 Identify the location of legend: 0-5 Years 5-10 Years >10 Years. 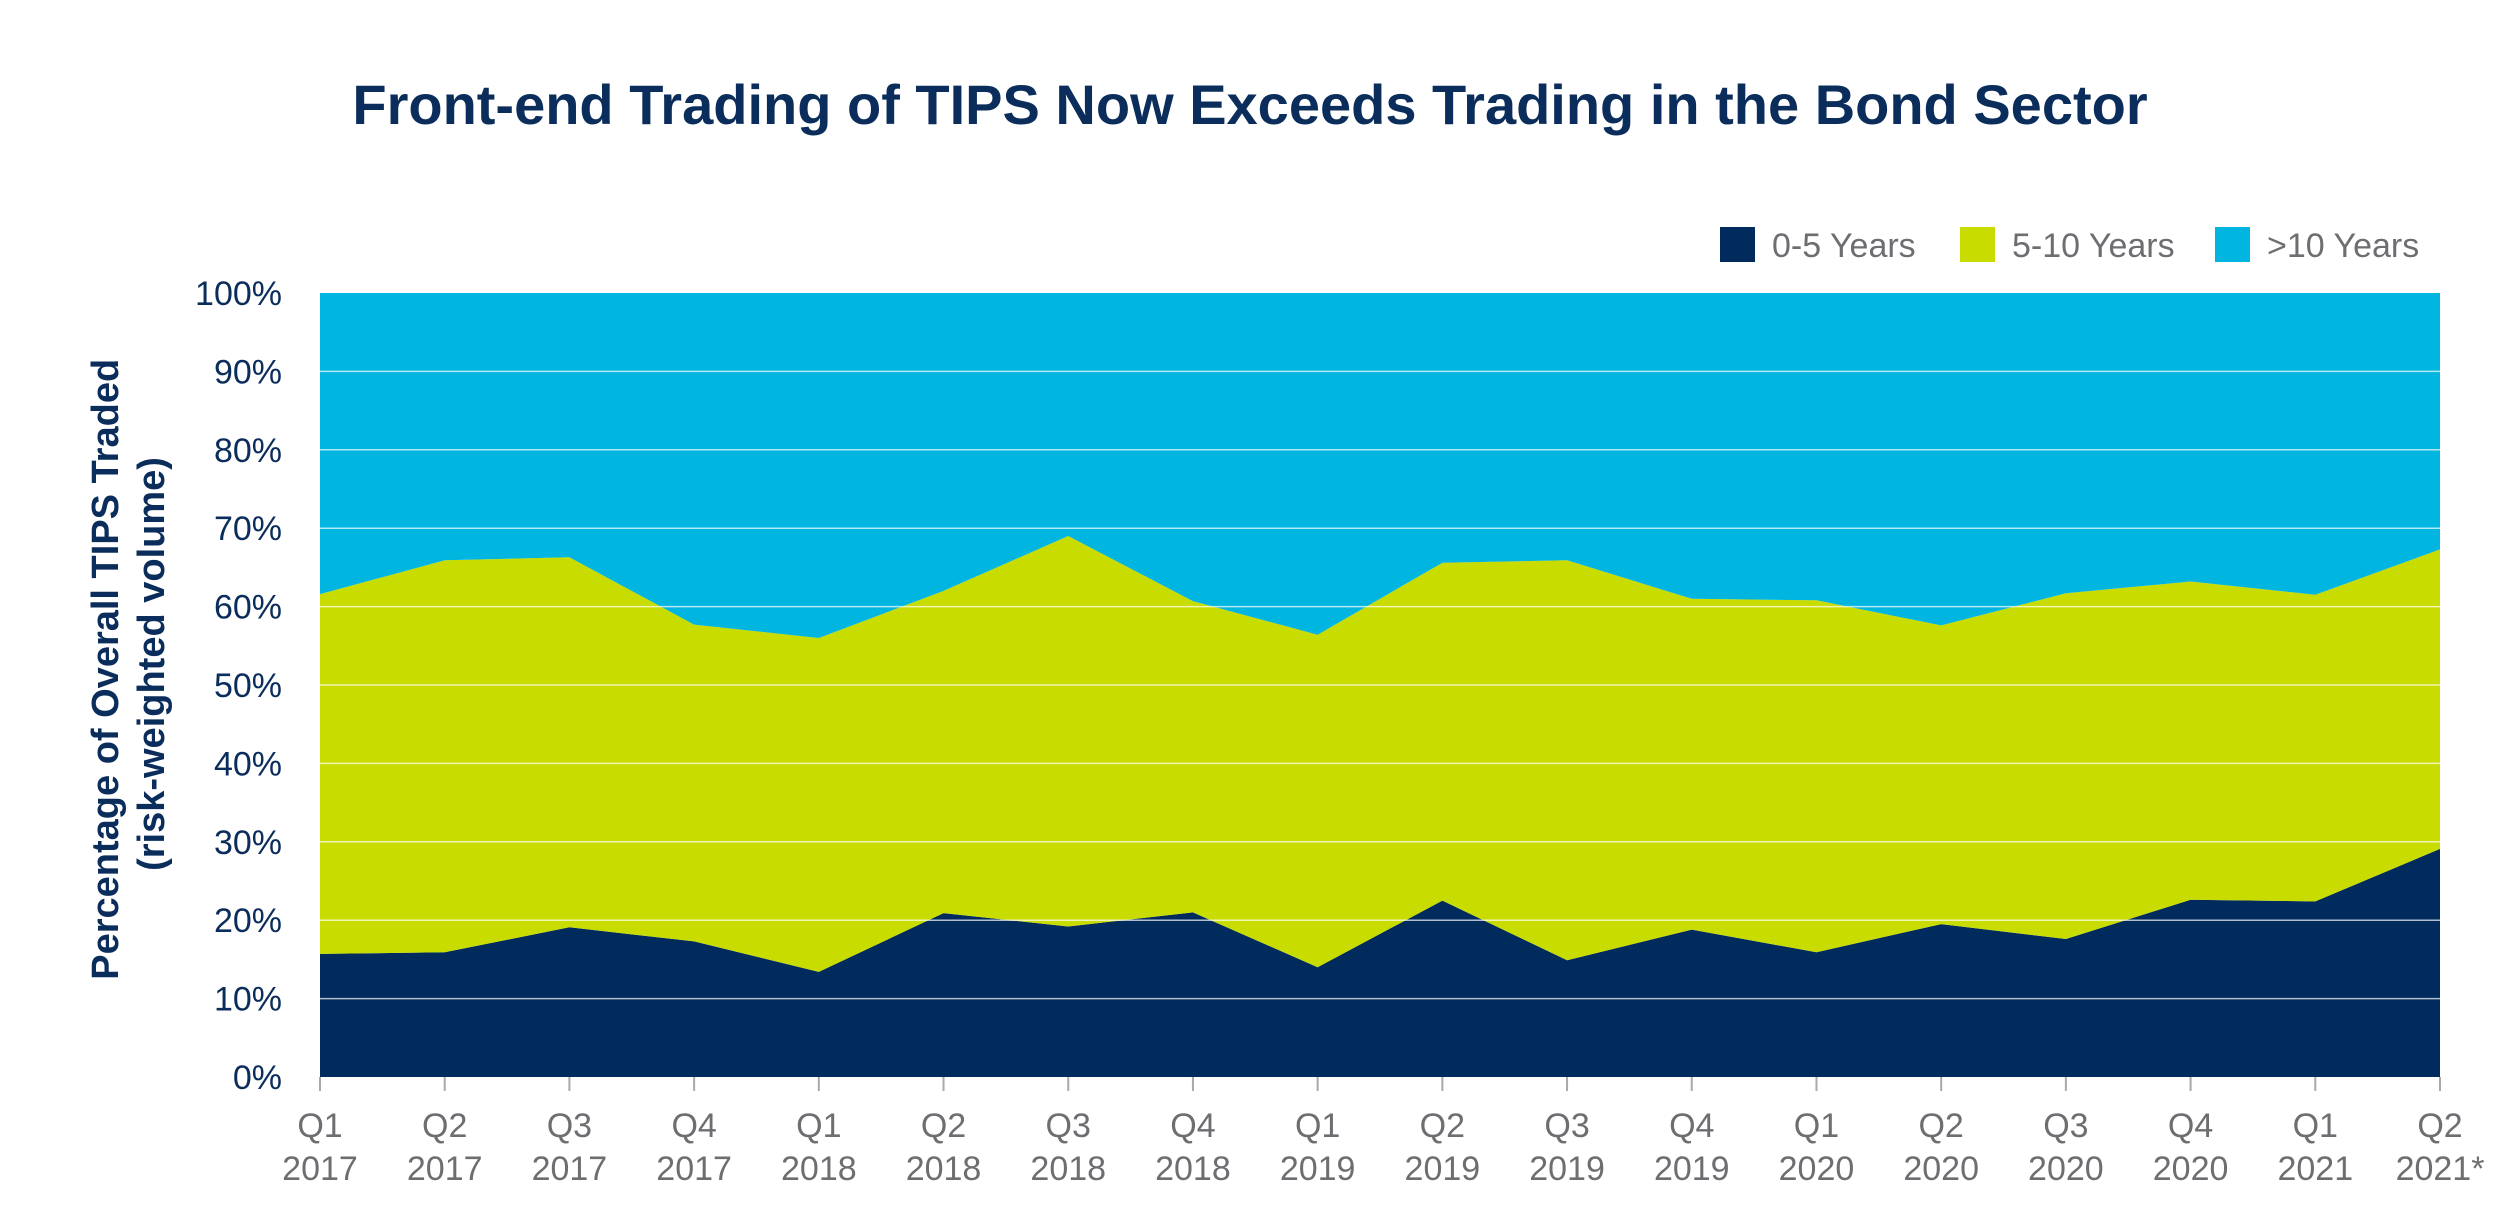
(2069, 246).